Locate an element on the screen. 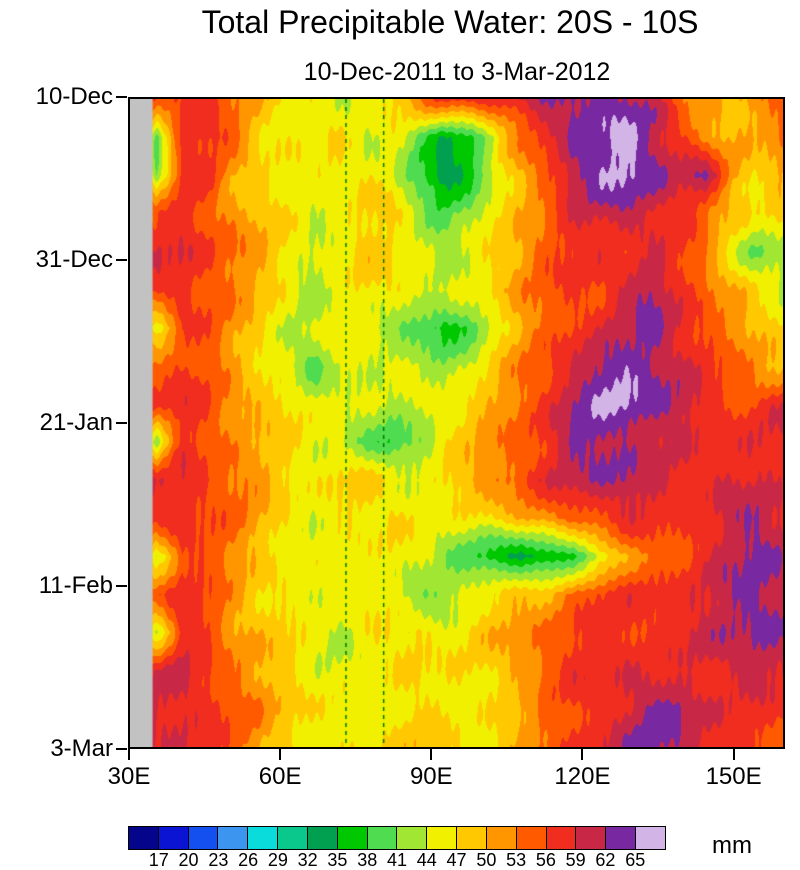 This screenshot has width=800, height=870. colorbar-number: 35 is located at coordinates (337, 860).